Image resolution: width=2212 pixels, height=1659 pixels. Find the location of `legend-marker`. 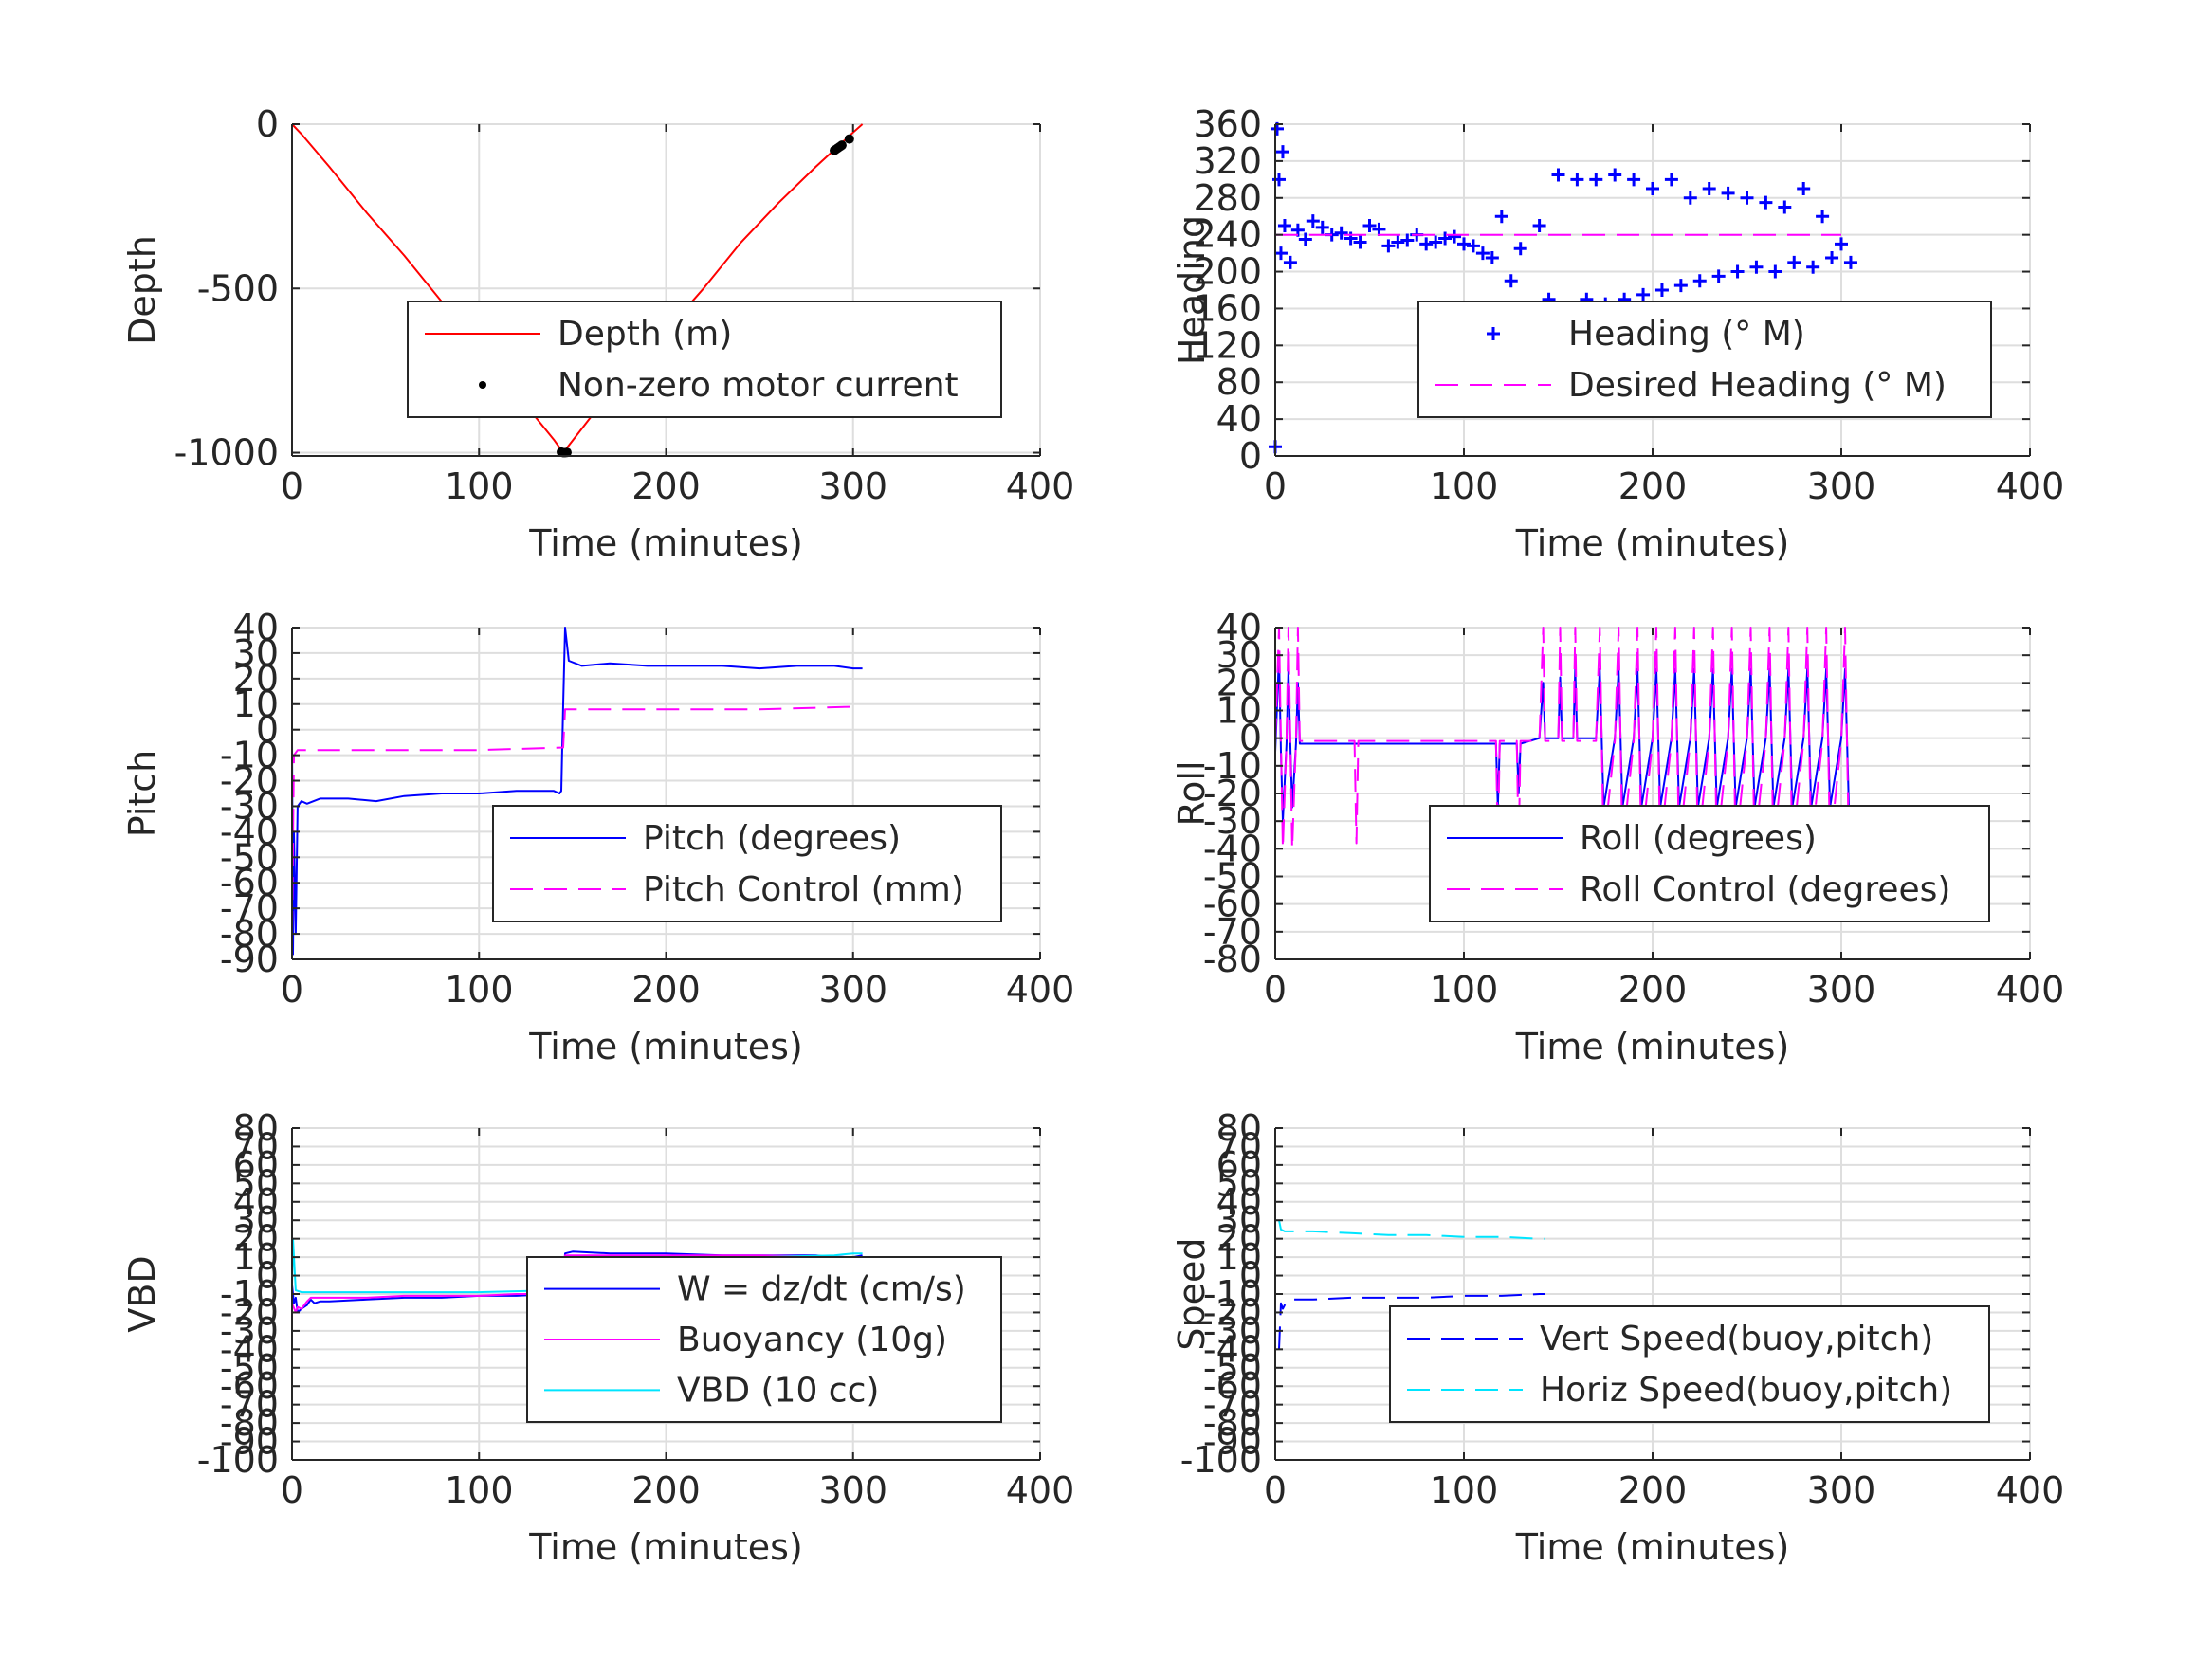

legend-marker is located at coordinates (482, 385).